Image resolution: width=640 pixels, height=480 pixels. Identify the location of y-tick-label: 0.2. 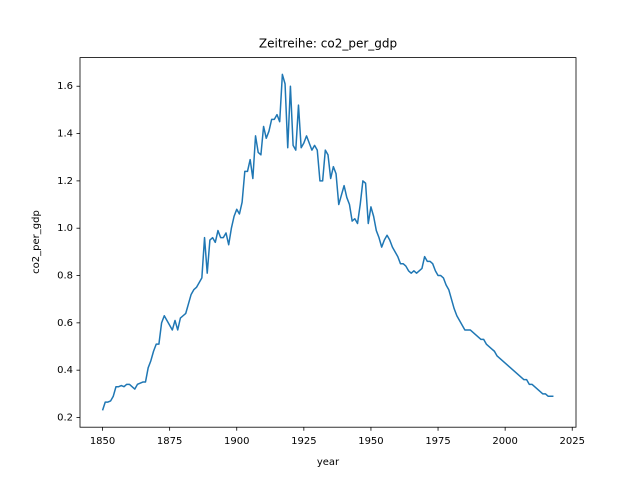
(65, 417).